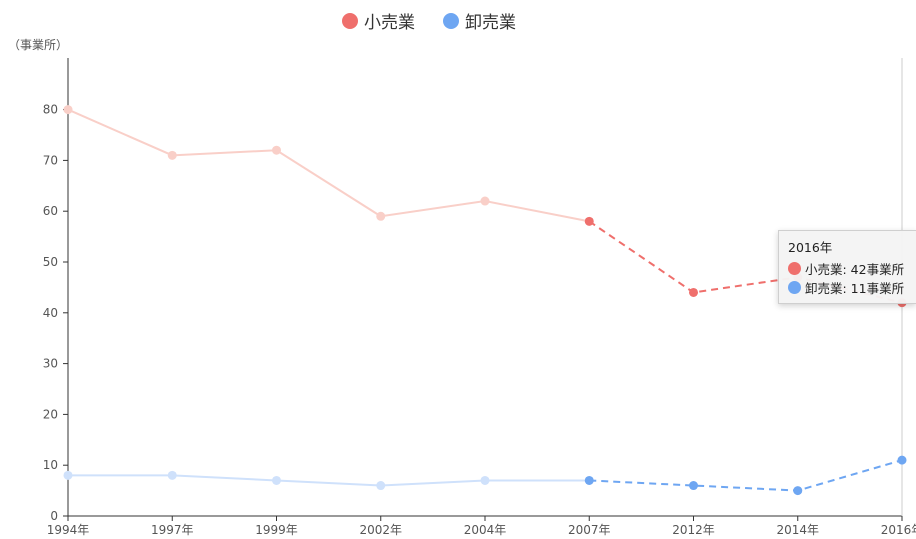 This screenshot has height=539, width=916. I want to click on legend-label-wholesale: 卸売業, so click(490, 23).